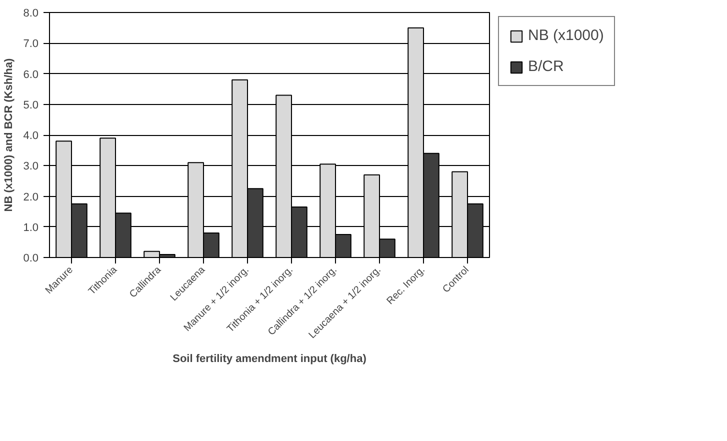 The image size is (727, 441). Describe the element at coordinates (31, 228) in the screenshot. I see `y-tick-label: 1.0` at that location.